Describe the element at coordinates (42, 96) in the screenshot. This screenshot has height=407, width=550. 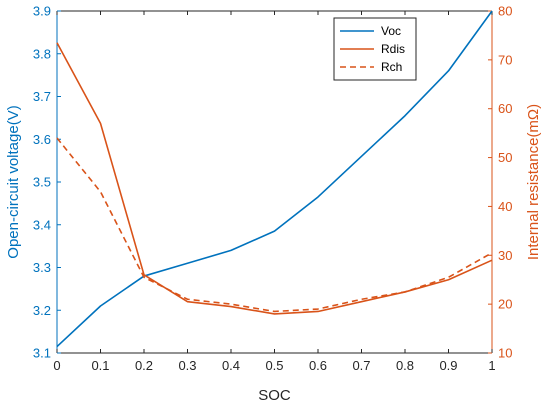
I see `y-left-tick-label: 3.7` at that location.